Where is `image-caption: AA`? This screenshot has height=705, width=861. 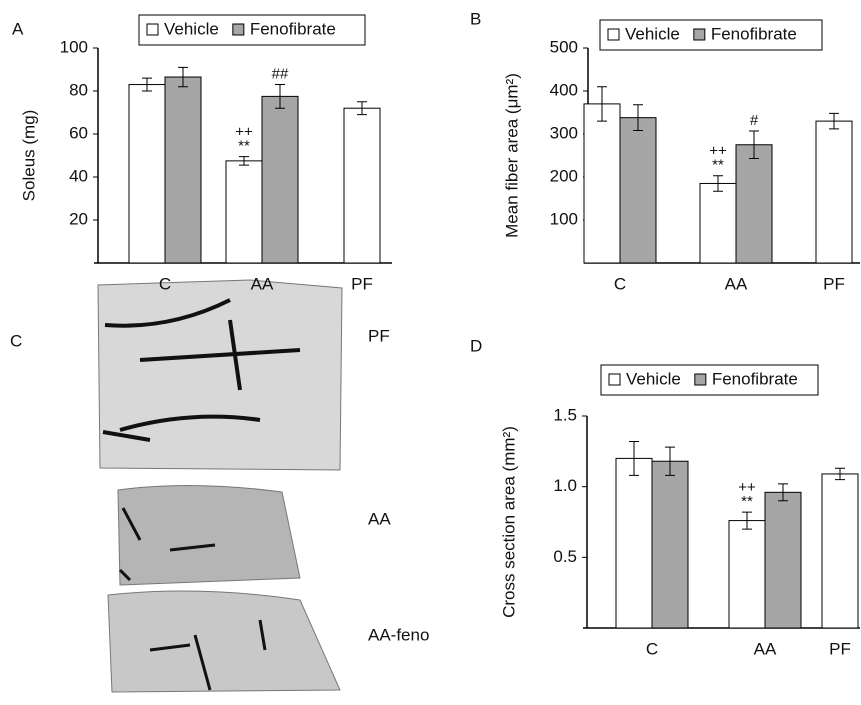
image-caption: AA is located at coordinates (379, 518).